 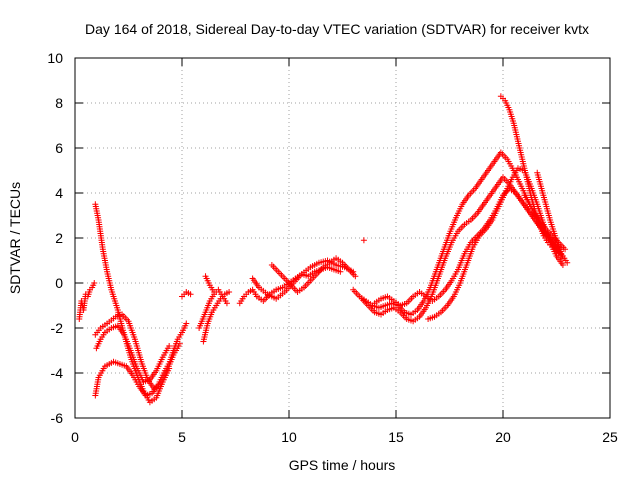 I want to click on y-tick-label: 4, so click(x=59, y=193).